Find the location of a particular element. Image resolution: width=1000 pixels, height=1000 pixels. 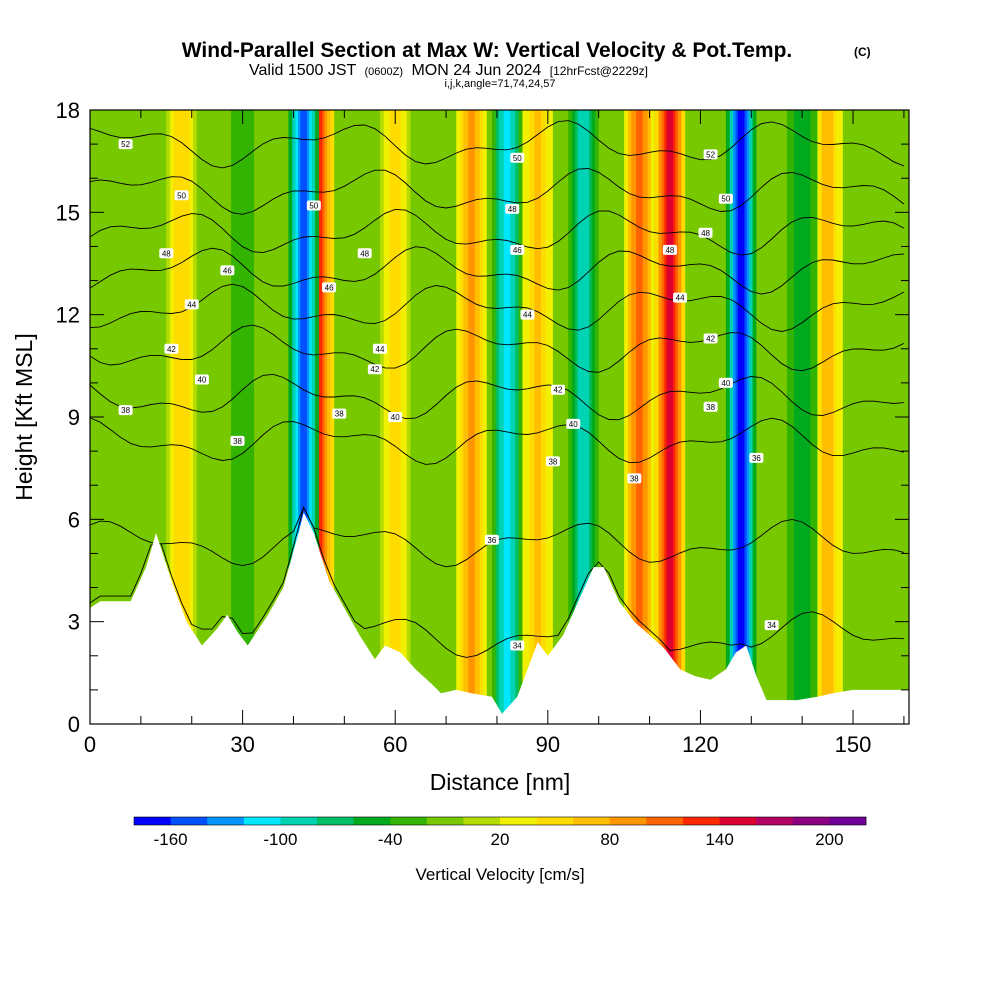

colorbar-tick-label: -40 is located at coordinates (390, 839).